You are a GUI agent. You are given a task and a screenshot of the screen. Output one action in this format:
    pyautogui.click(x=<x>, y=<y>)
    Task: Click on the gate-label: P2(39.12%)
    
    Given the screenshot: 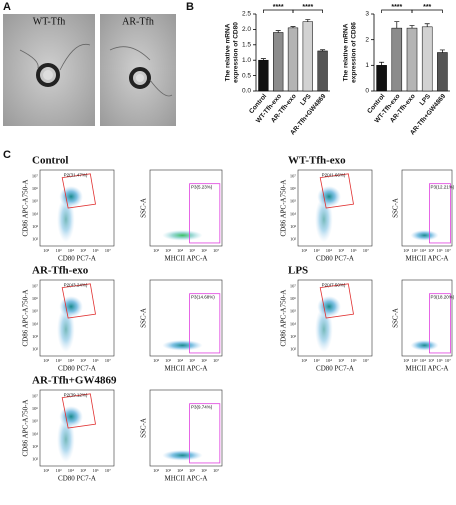 What is the action you would take?
    pyautogui.click(x=76, y=395)
    